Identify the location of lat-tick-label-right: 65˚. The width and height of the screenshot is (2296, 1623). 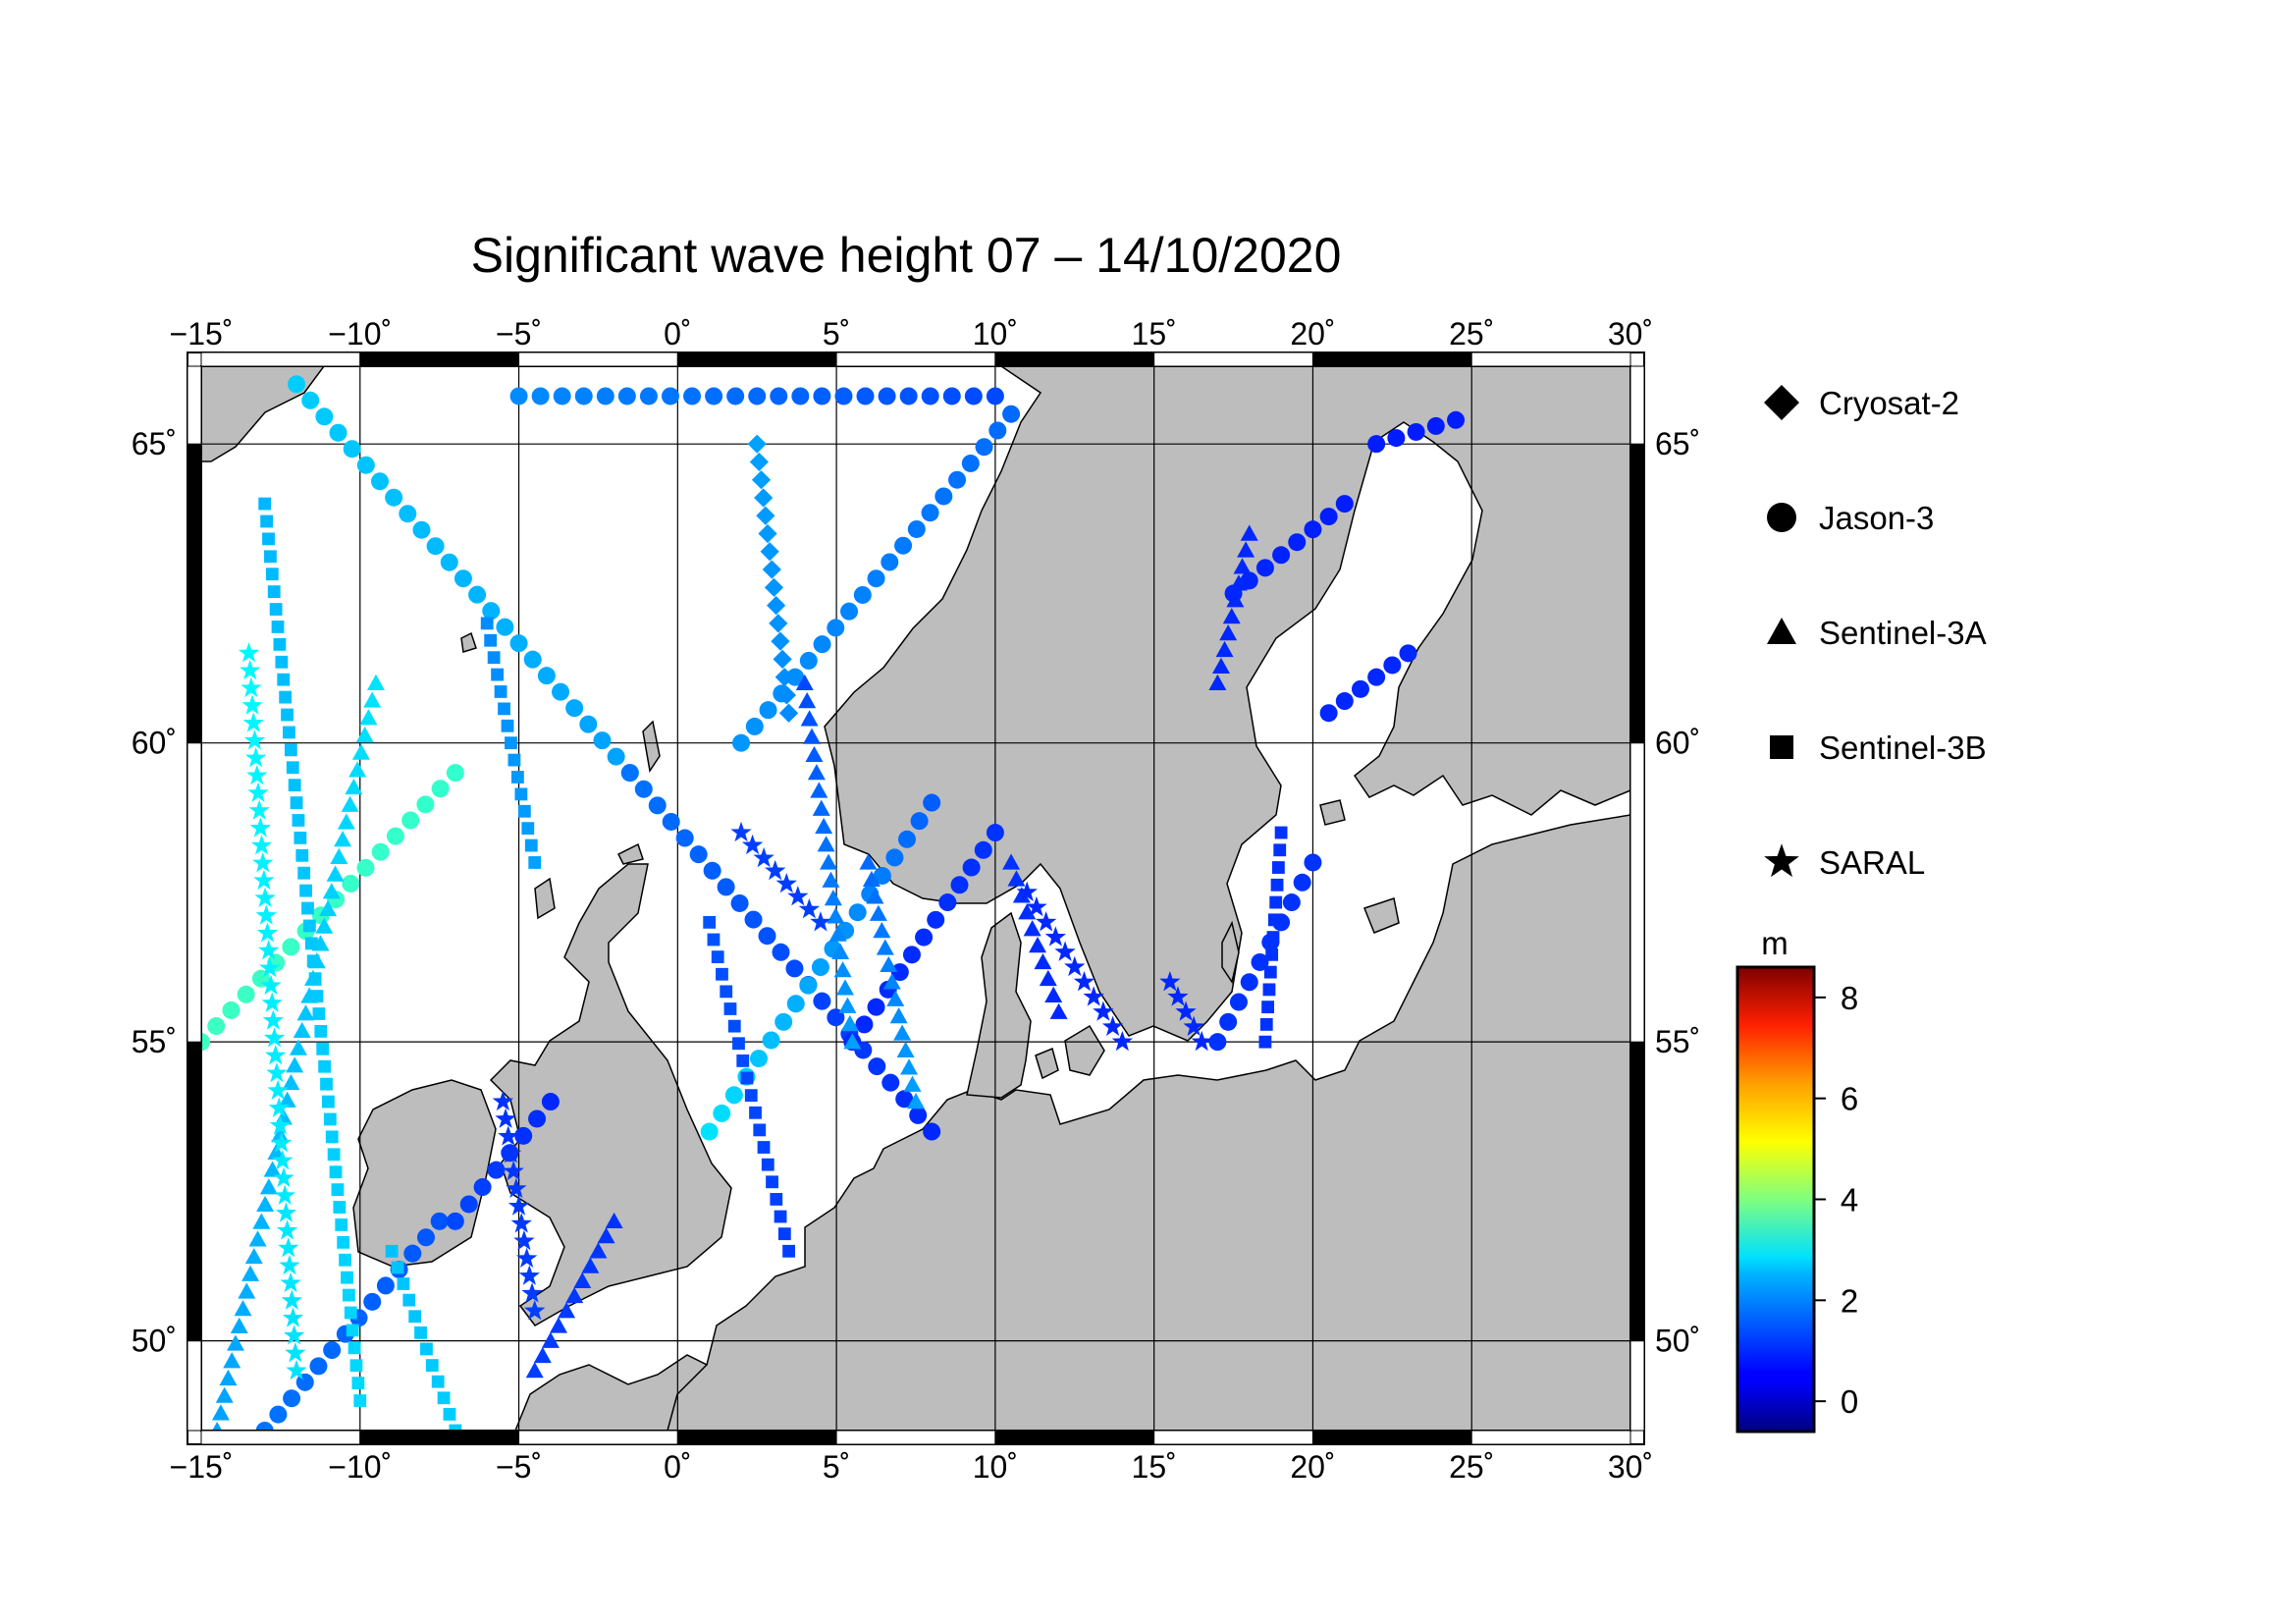
(1677, 443).